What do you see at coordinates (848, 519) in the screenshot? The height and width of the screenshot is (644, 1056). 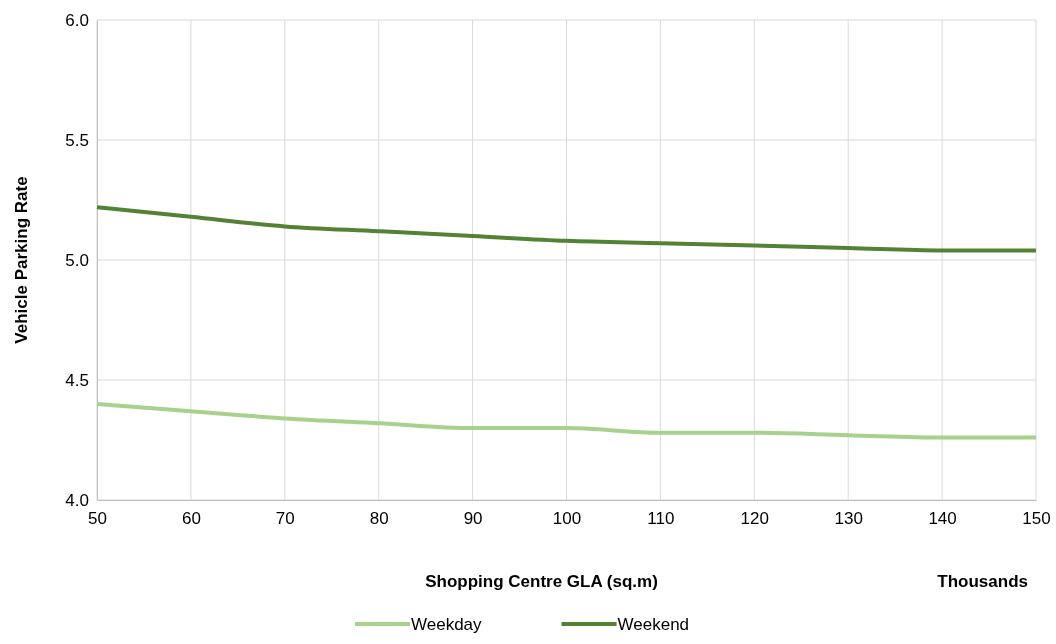 I see `x-tick-label: 130` at bounding box center [848, 519].